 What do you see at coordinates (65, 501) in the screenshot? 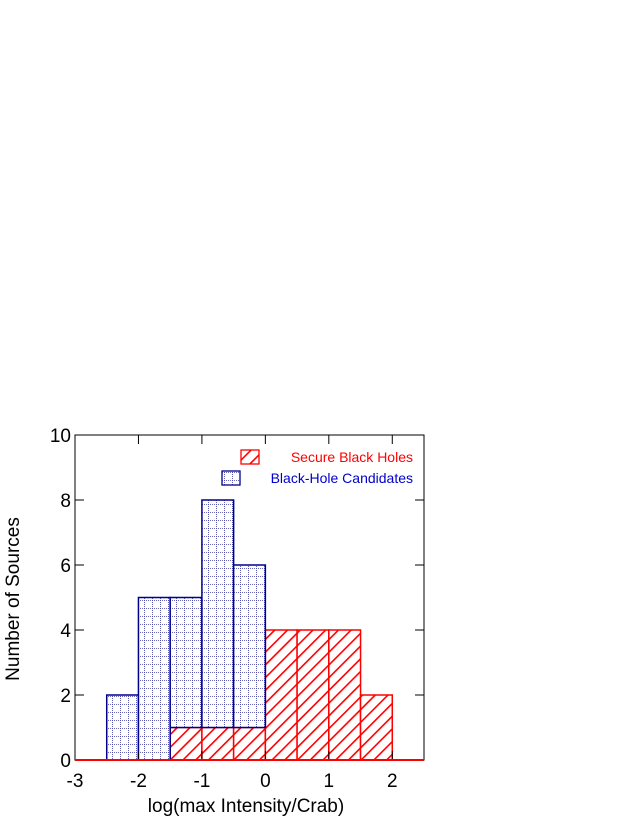
I see `y-tick-label: 8` at bounding box center [65, 501].